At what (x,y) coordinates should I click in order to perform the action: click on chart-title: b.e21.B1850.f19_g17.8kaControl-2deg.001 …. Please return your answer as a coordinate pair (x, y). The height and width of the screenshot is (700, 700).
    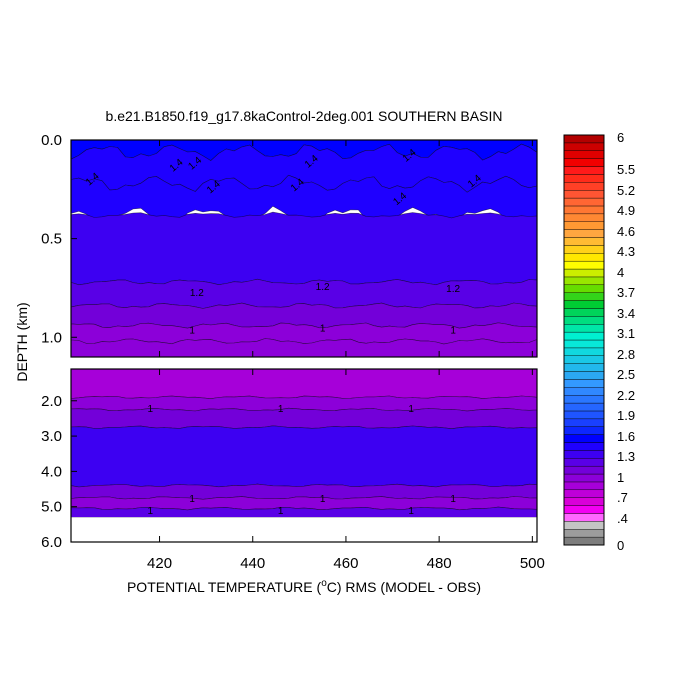
    Looking at the image, I should click on (304, 116).